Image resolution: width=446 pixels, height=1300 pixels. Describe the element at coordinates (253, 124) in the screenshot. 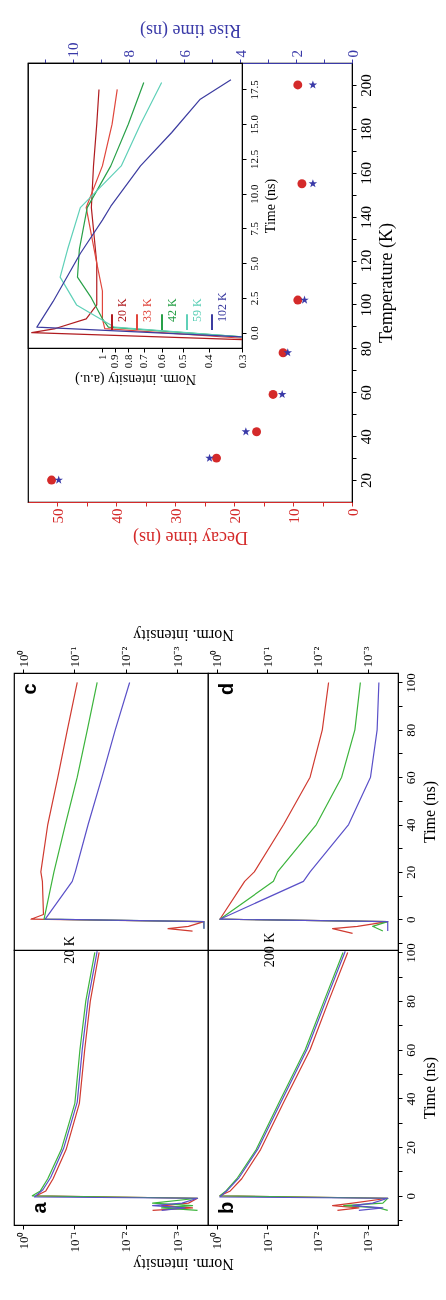

I see `y-tick-label: 15.0` at that location.